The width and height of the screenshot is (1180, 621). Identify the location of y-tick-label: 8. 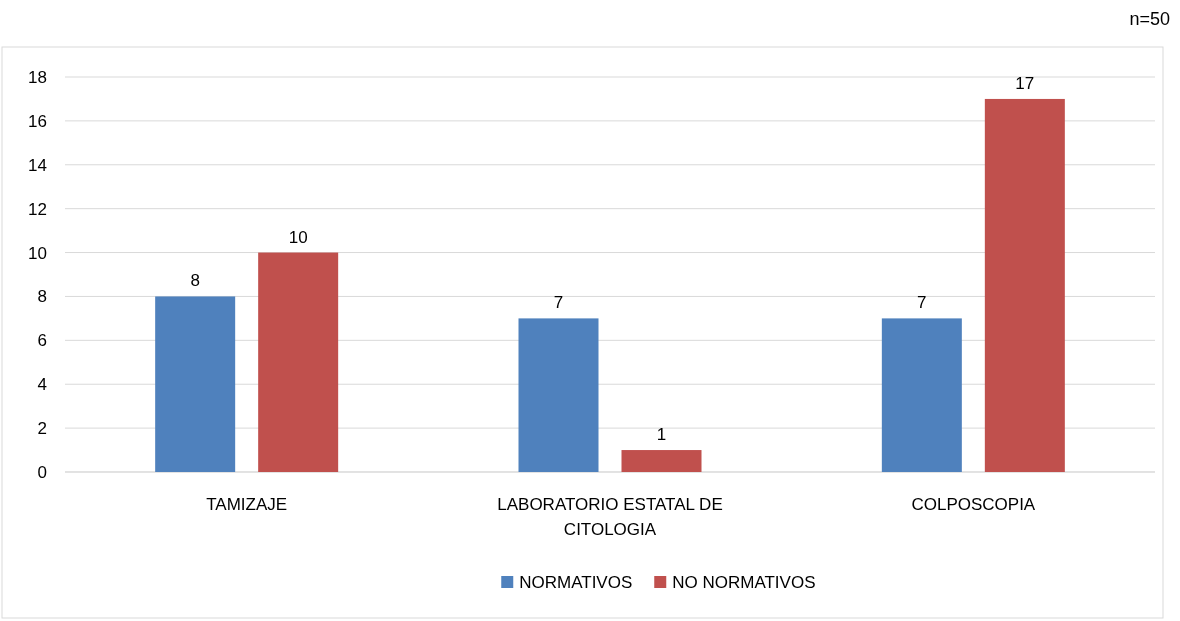
(42, 297).